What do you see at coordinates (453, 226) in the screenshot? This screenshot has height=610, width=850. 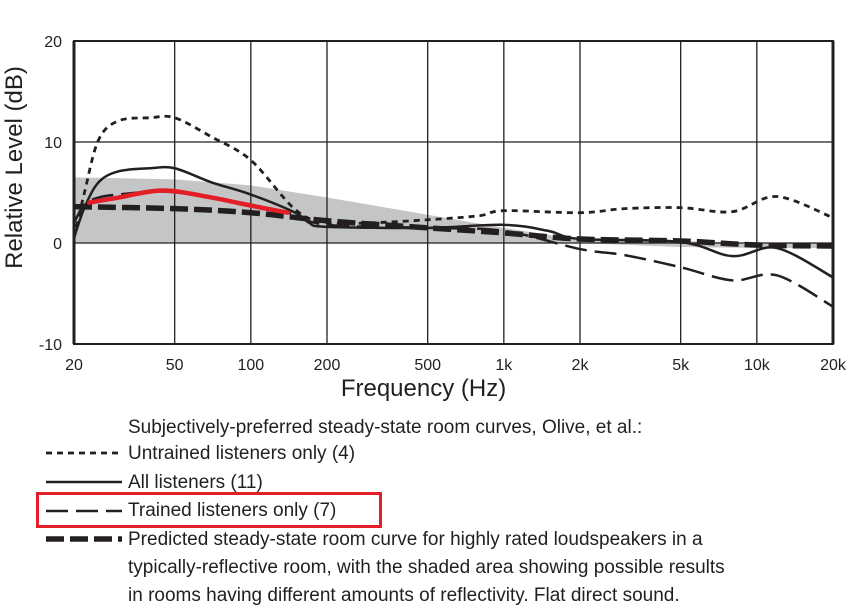 I see `series-line-thick-dash` at bounding box center [453, 226].